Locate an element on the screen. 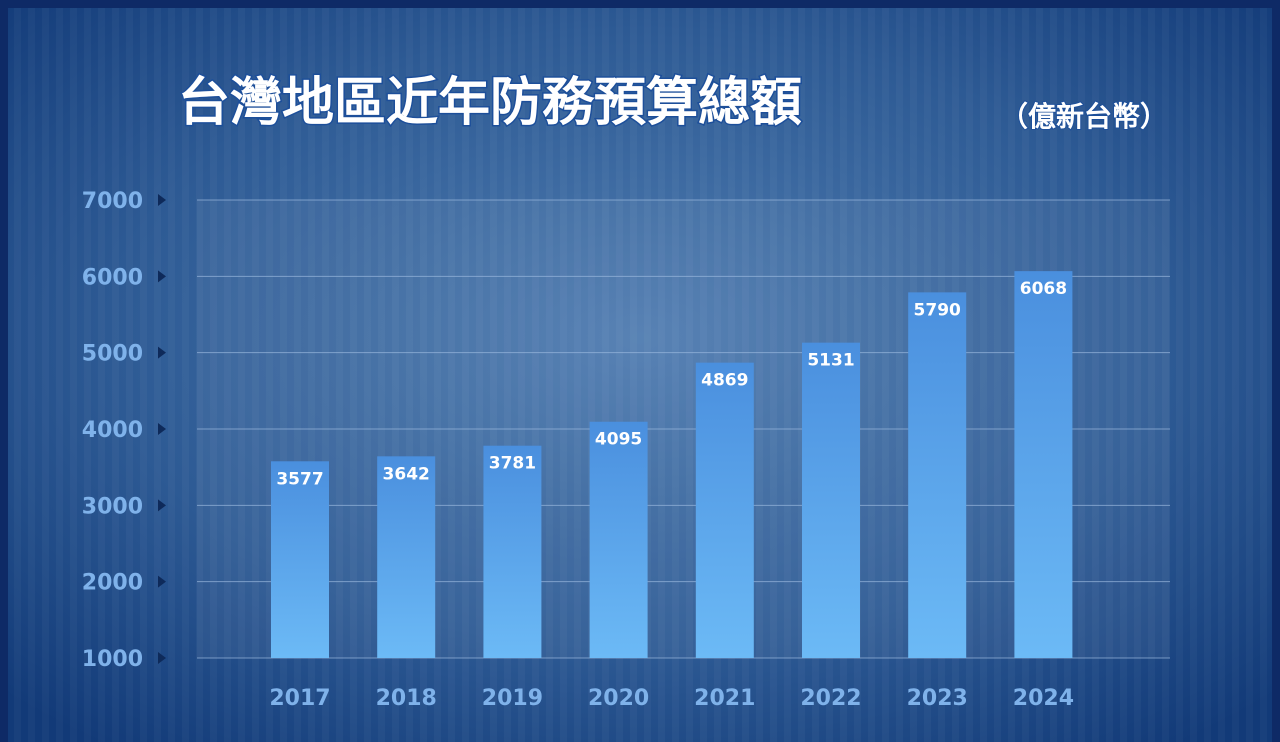 This screenshot has width=1280, height=742. y-tick-label: 3000 is located at coordinates (112, 506).